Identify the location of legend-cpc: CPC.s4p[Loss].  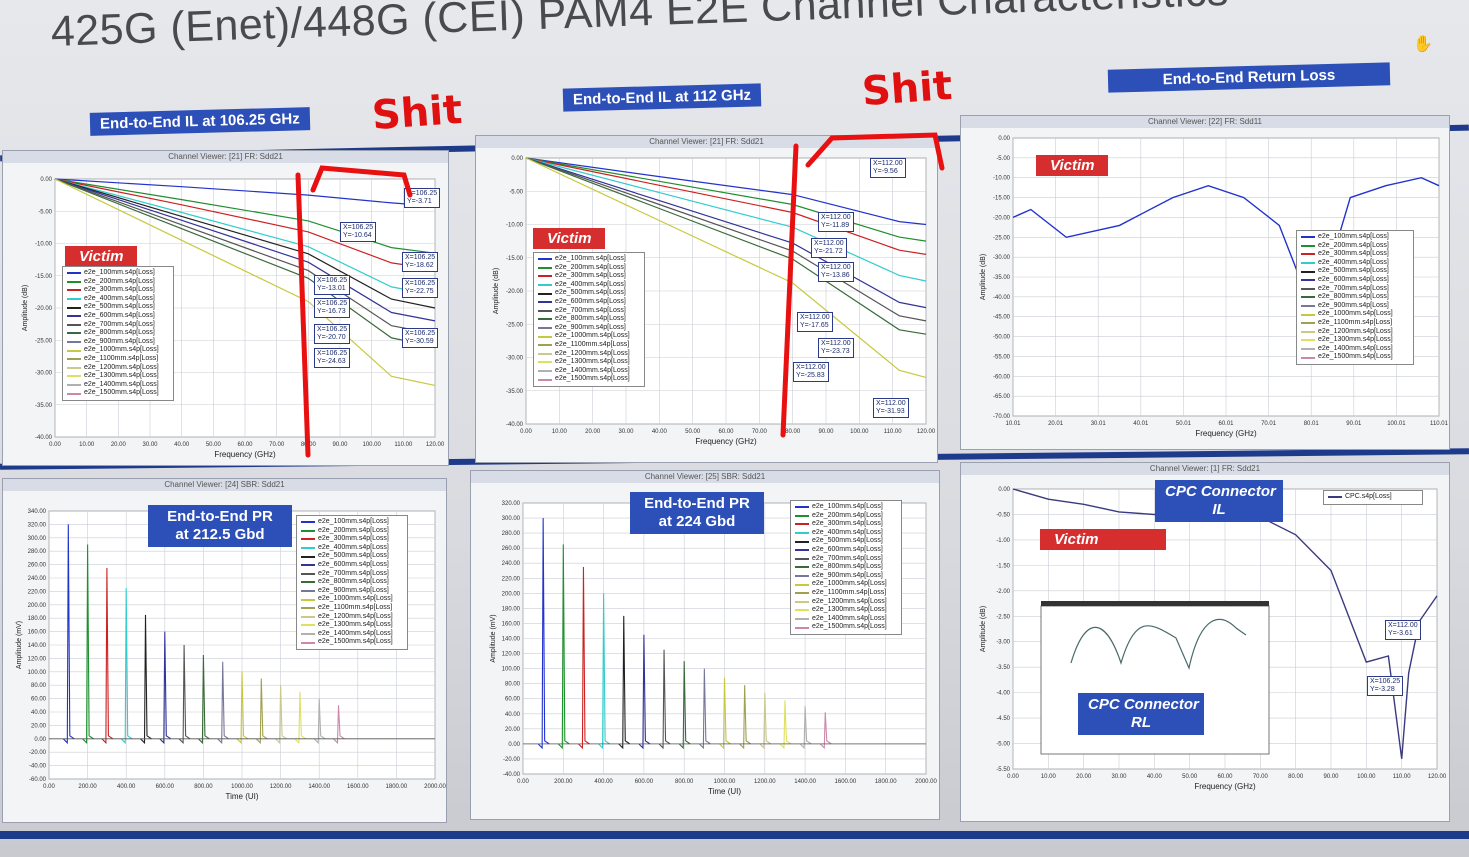
(1373, 497).